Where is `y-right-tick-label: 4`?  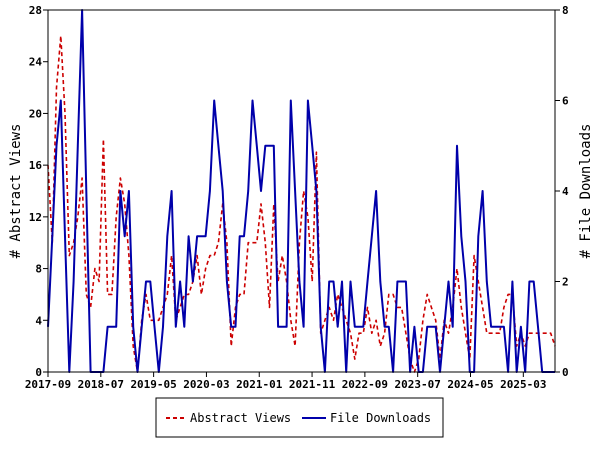 y-right-tick-label: 4 is located at coordinates (565, 191).